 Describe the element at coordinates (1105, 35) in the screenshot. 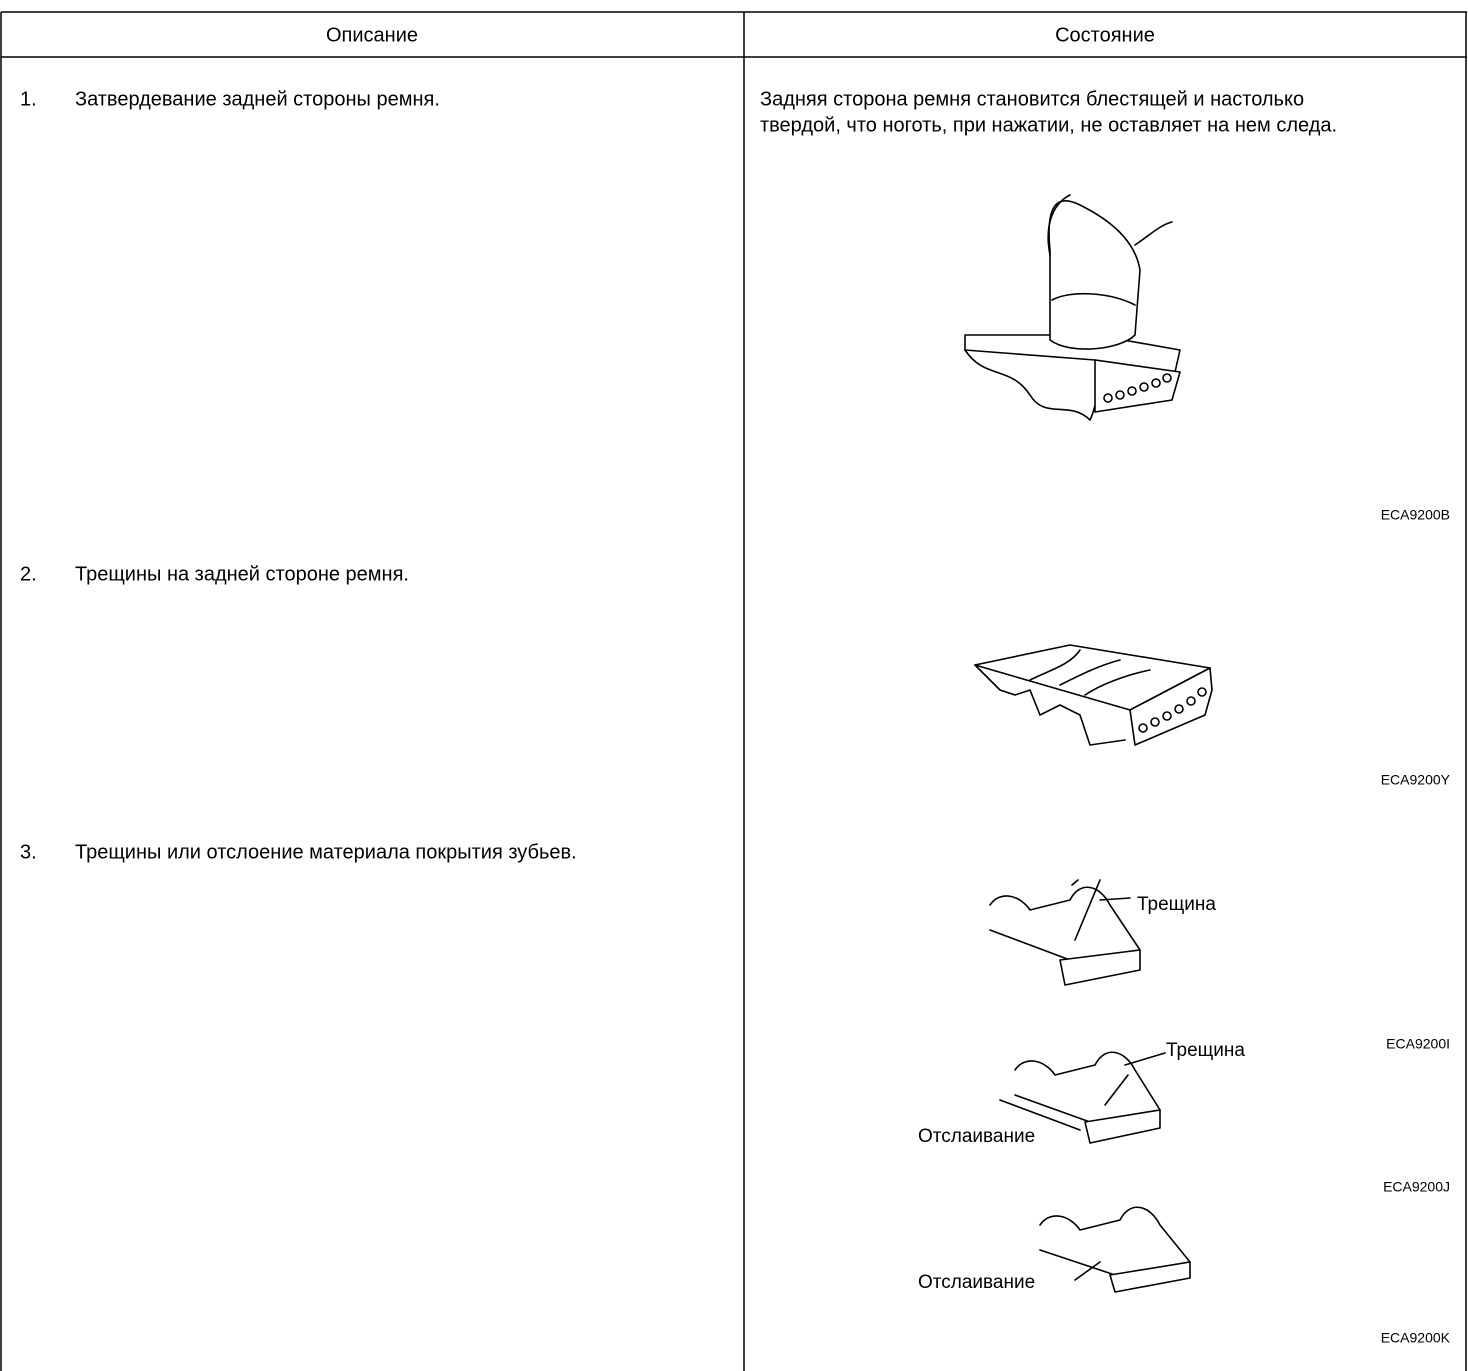

I see `column-header: Состояние` at that location.